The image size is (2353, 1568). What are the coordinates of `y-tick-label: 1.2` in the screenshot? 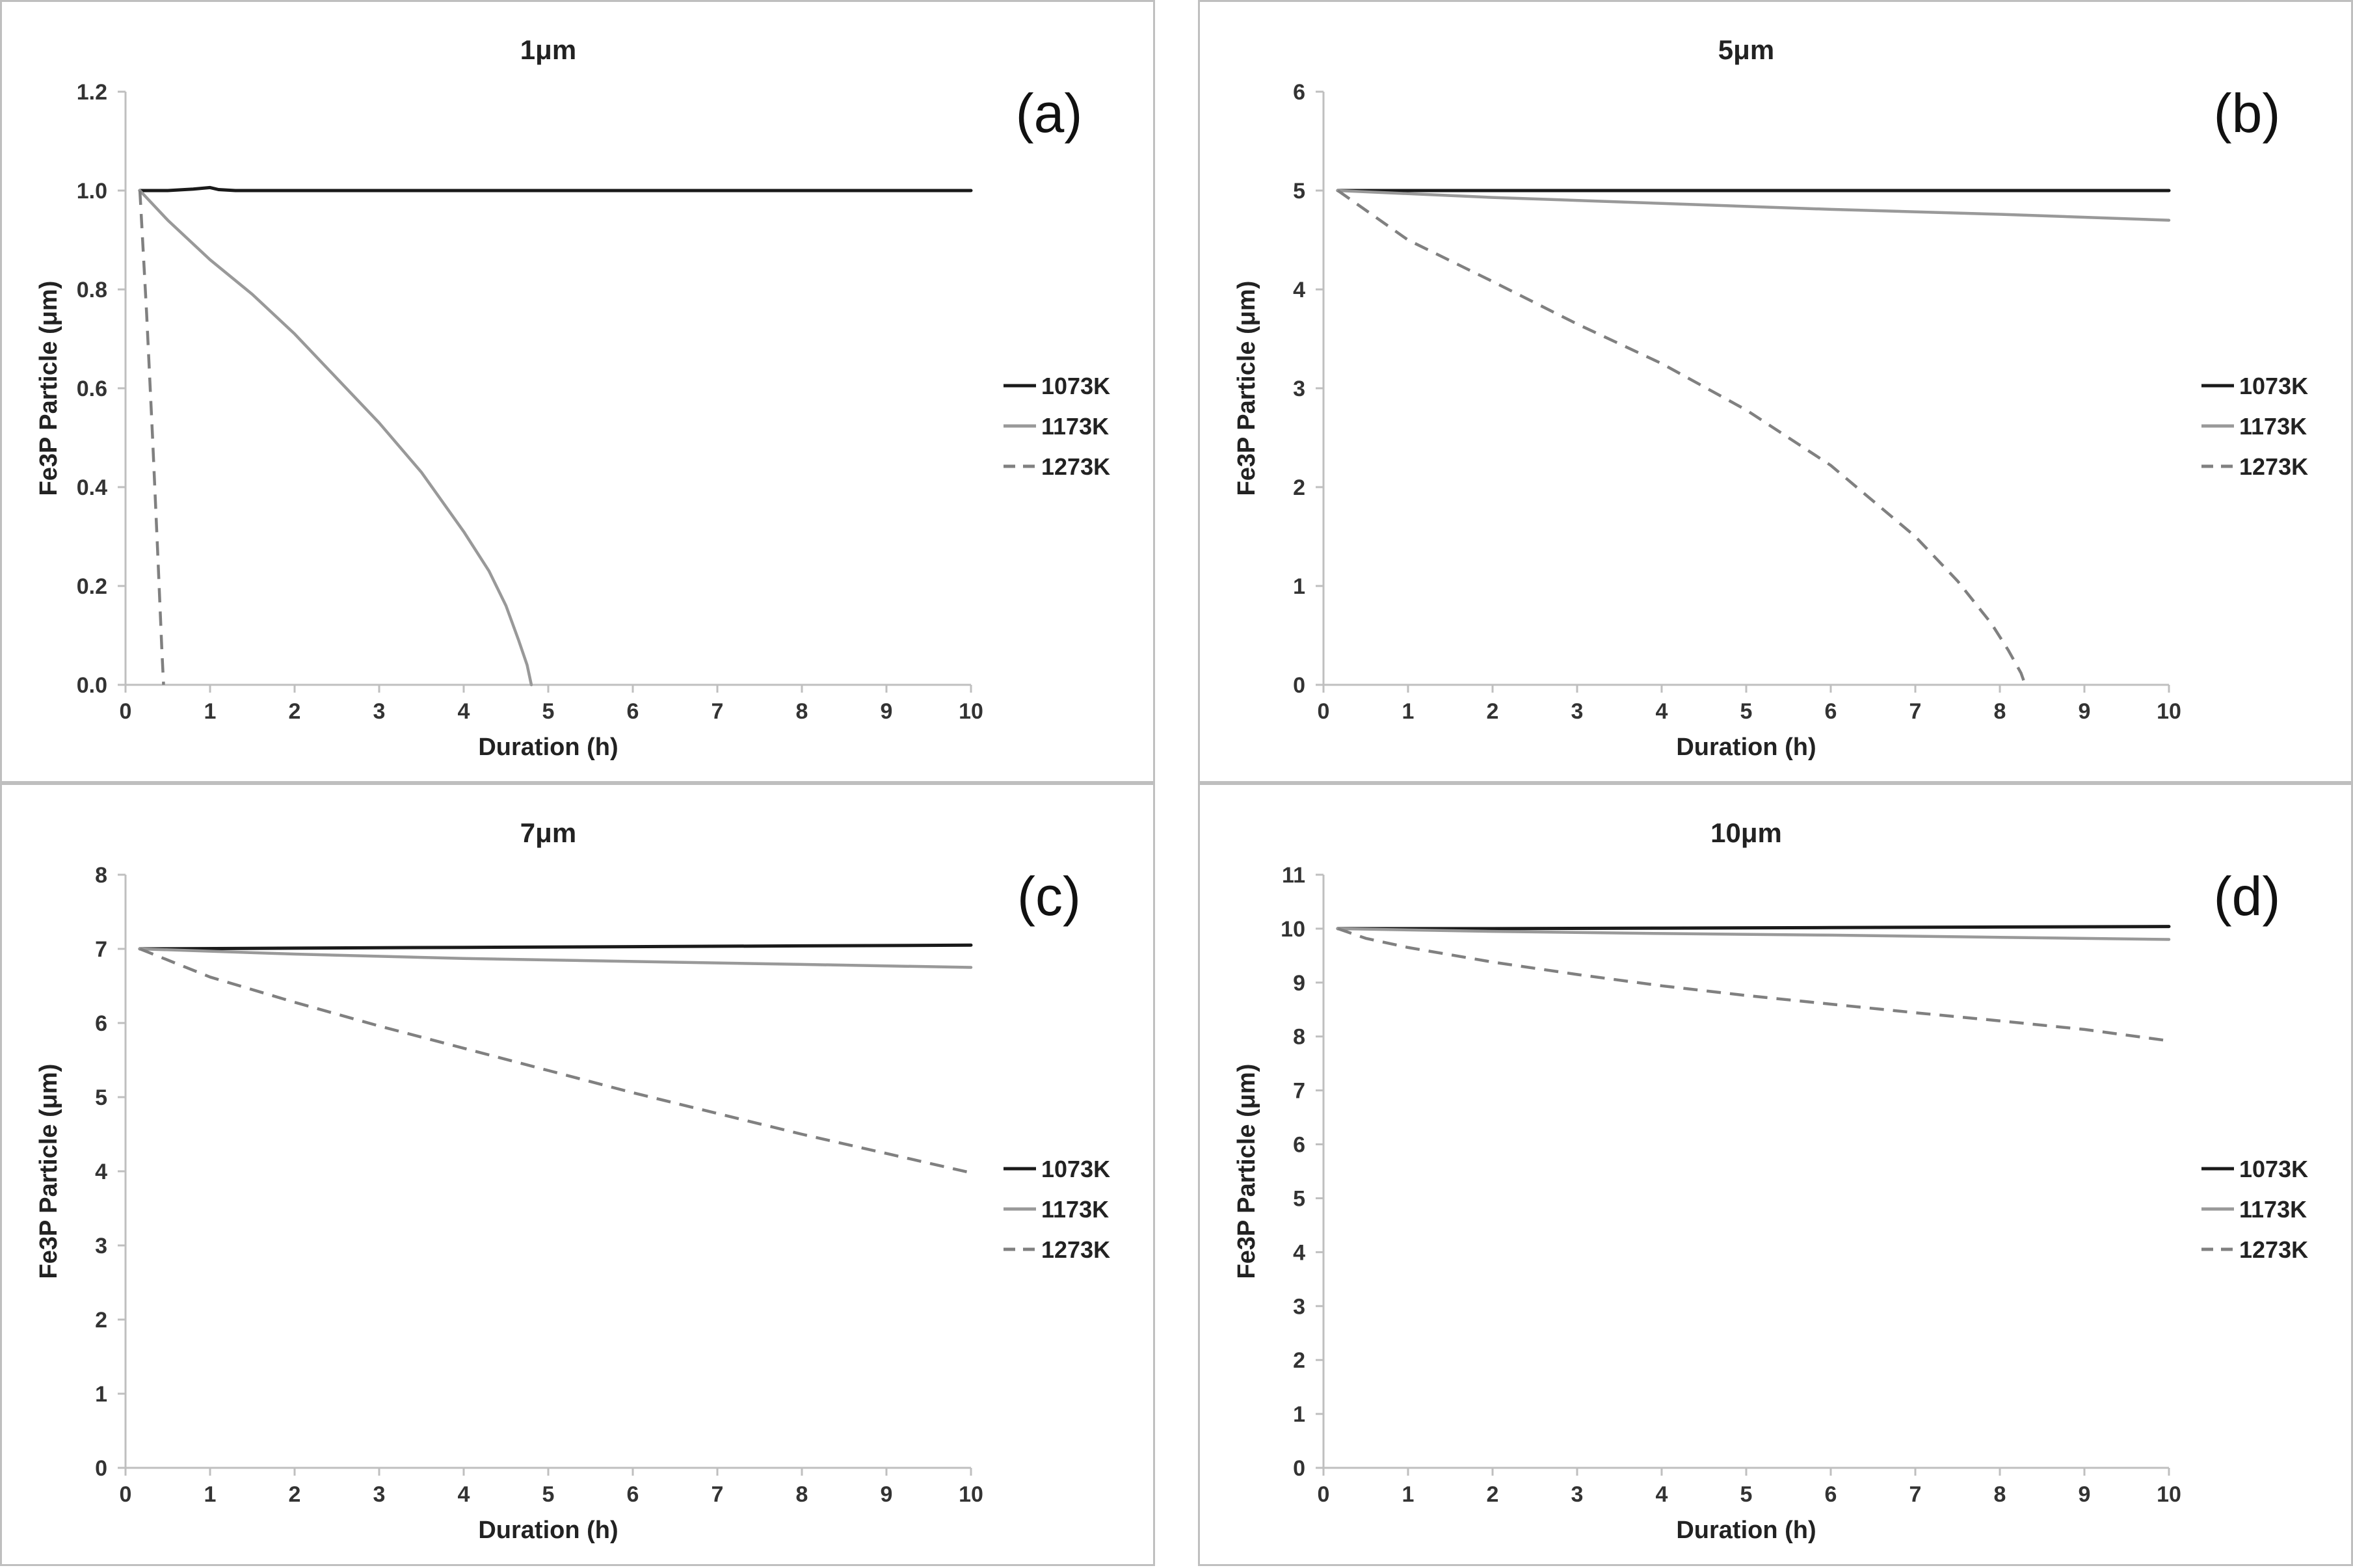 It's located at (92, 93).